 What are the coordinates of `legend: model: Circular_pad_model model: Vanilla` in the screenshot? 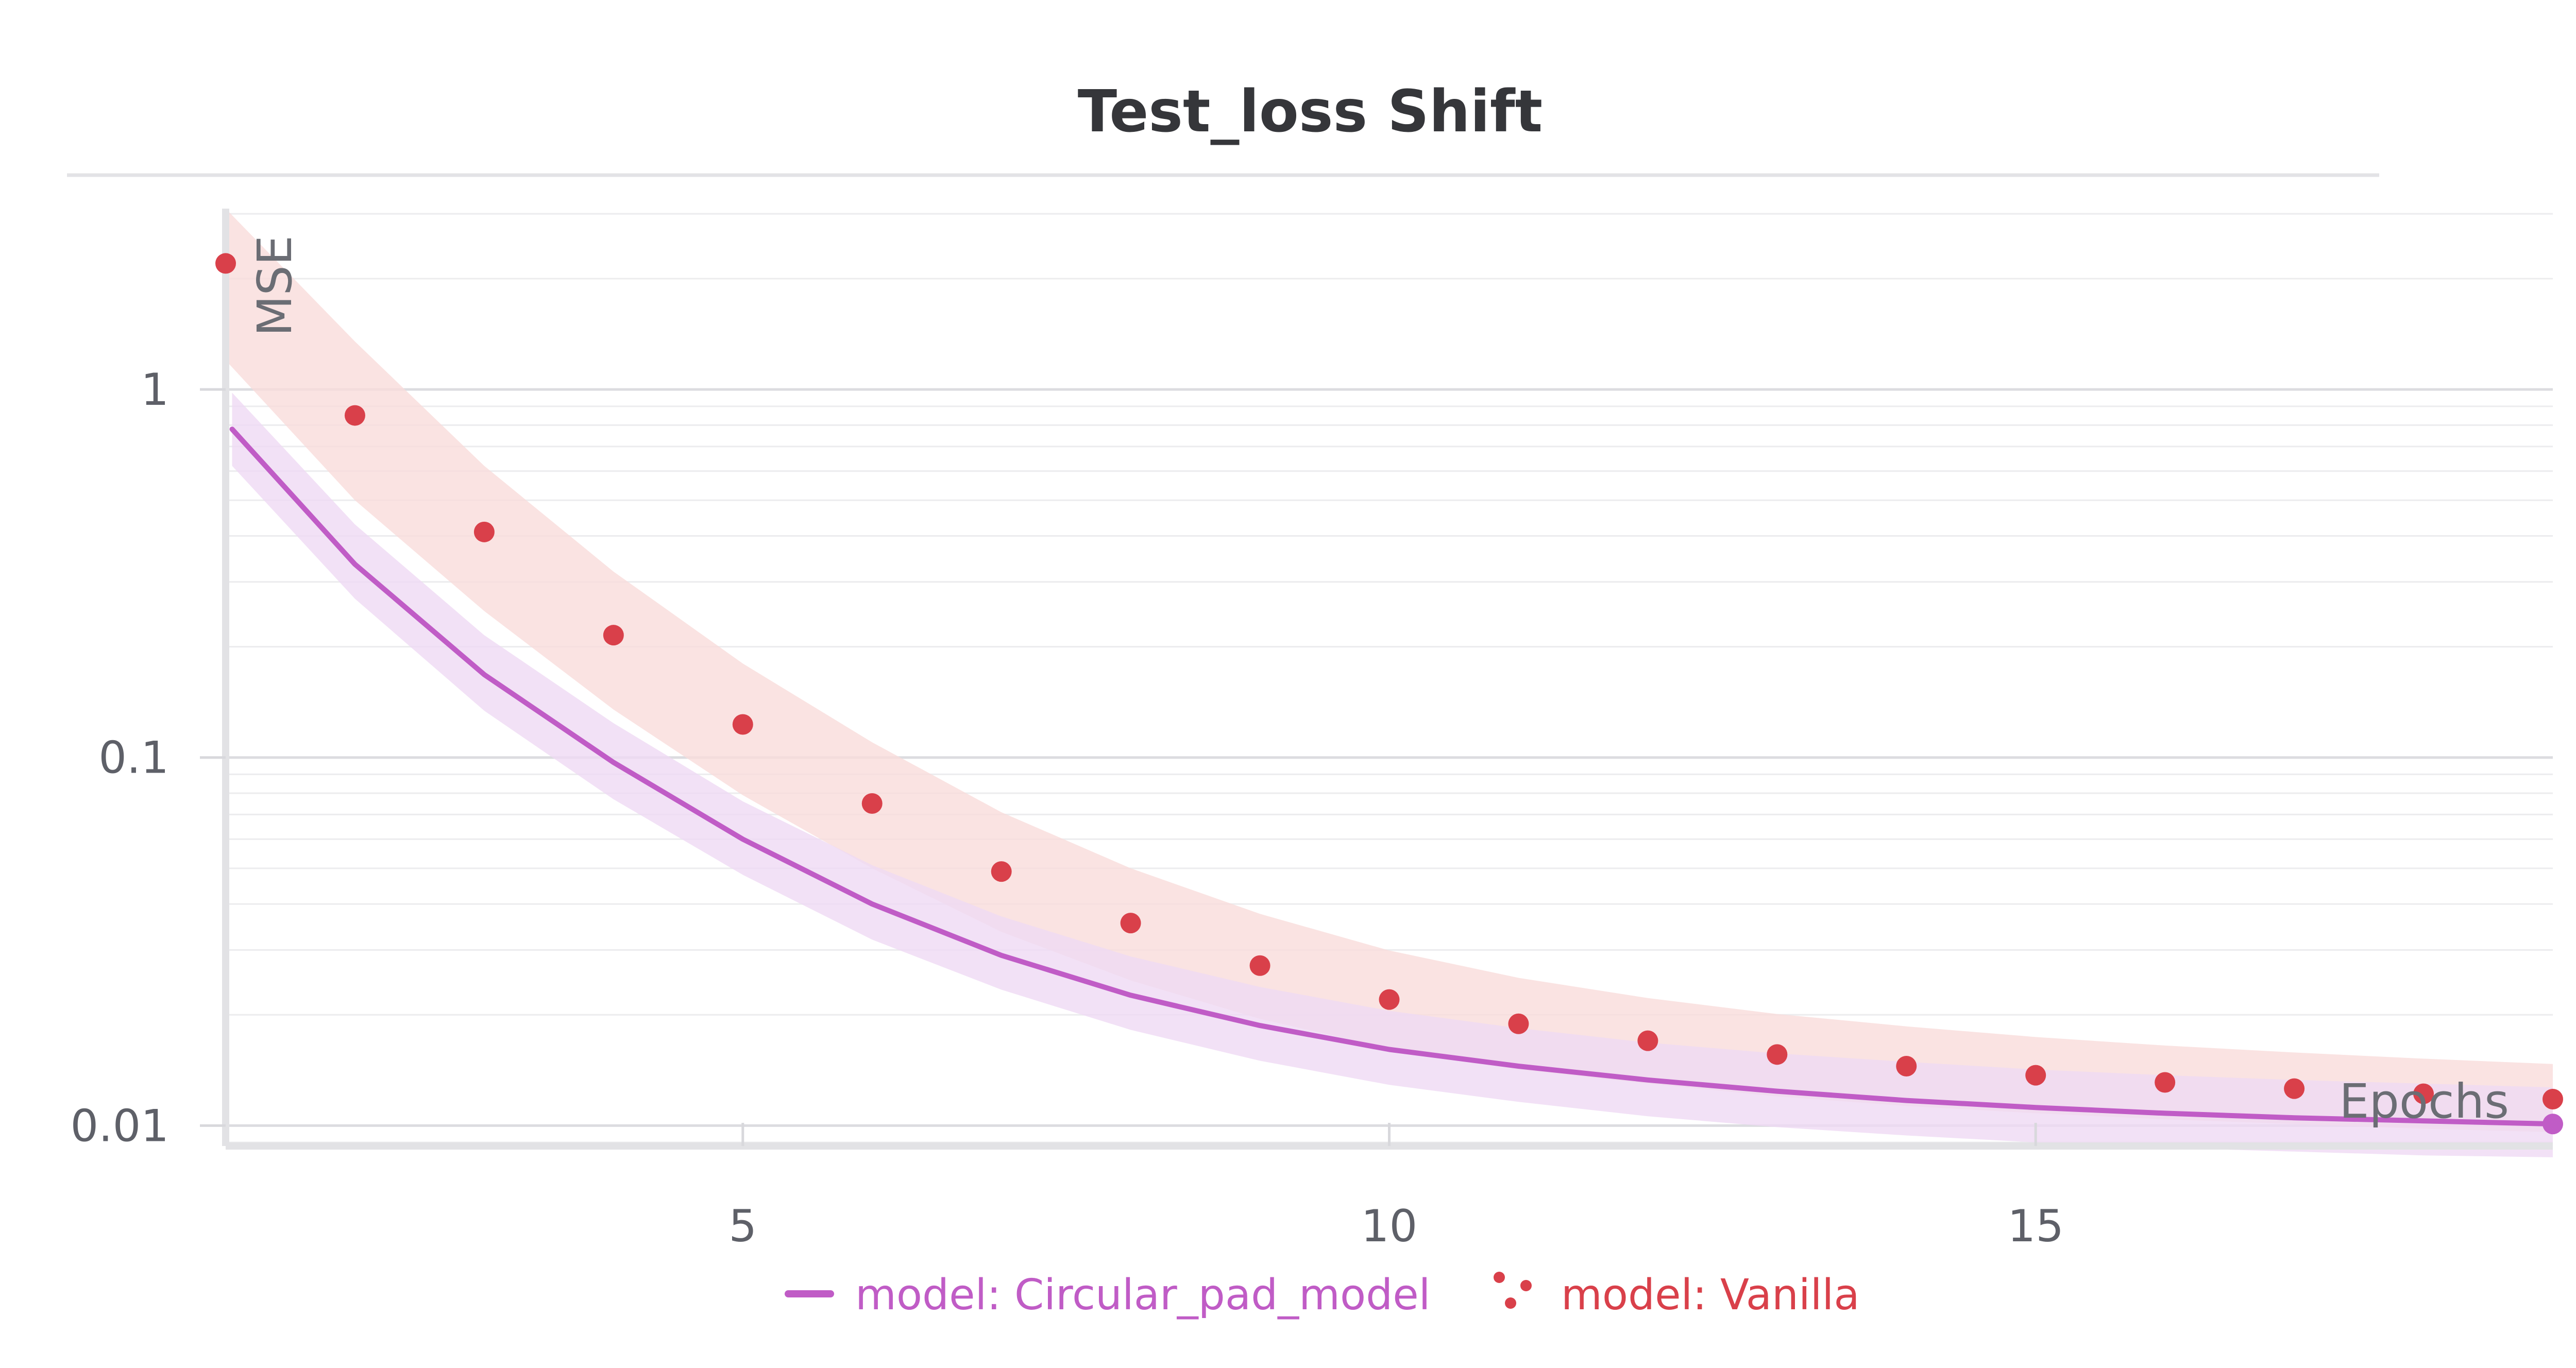 It's located at (1322, 1295).